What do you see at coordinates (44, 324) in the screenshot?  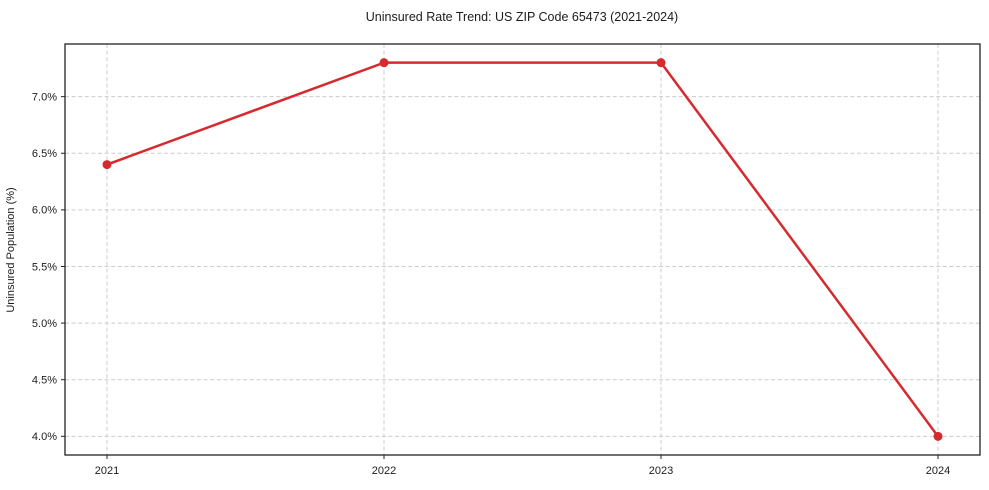 I see `y-tick-label: 5.0%` at bounding box center [44, 324].